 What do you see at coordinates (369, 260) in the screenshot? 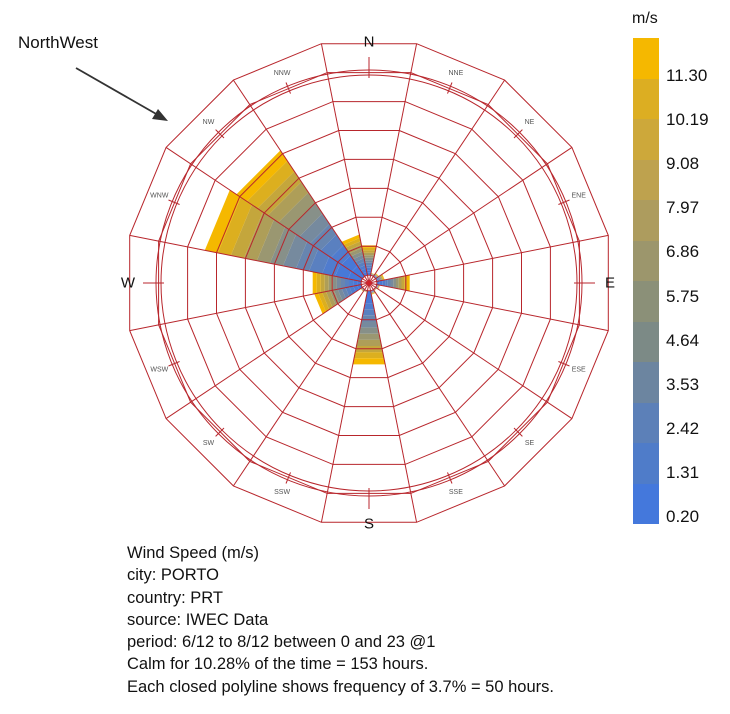
I see `wedge-n` at bounding box center [369, 260].